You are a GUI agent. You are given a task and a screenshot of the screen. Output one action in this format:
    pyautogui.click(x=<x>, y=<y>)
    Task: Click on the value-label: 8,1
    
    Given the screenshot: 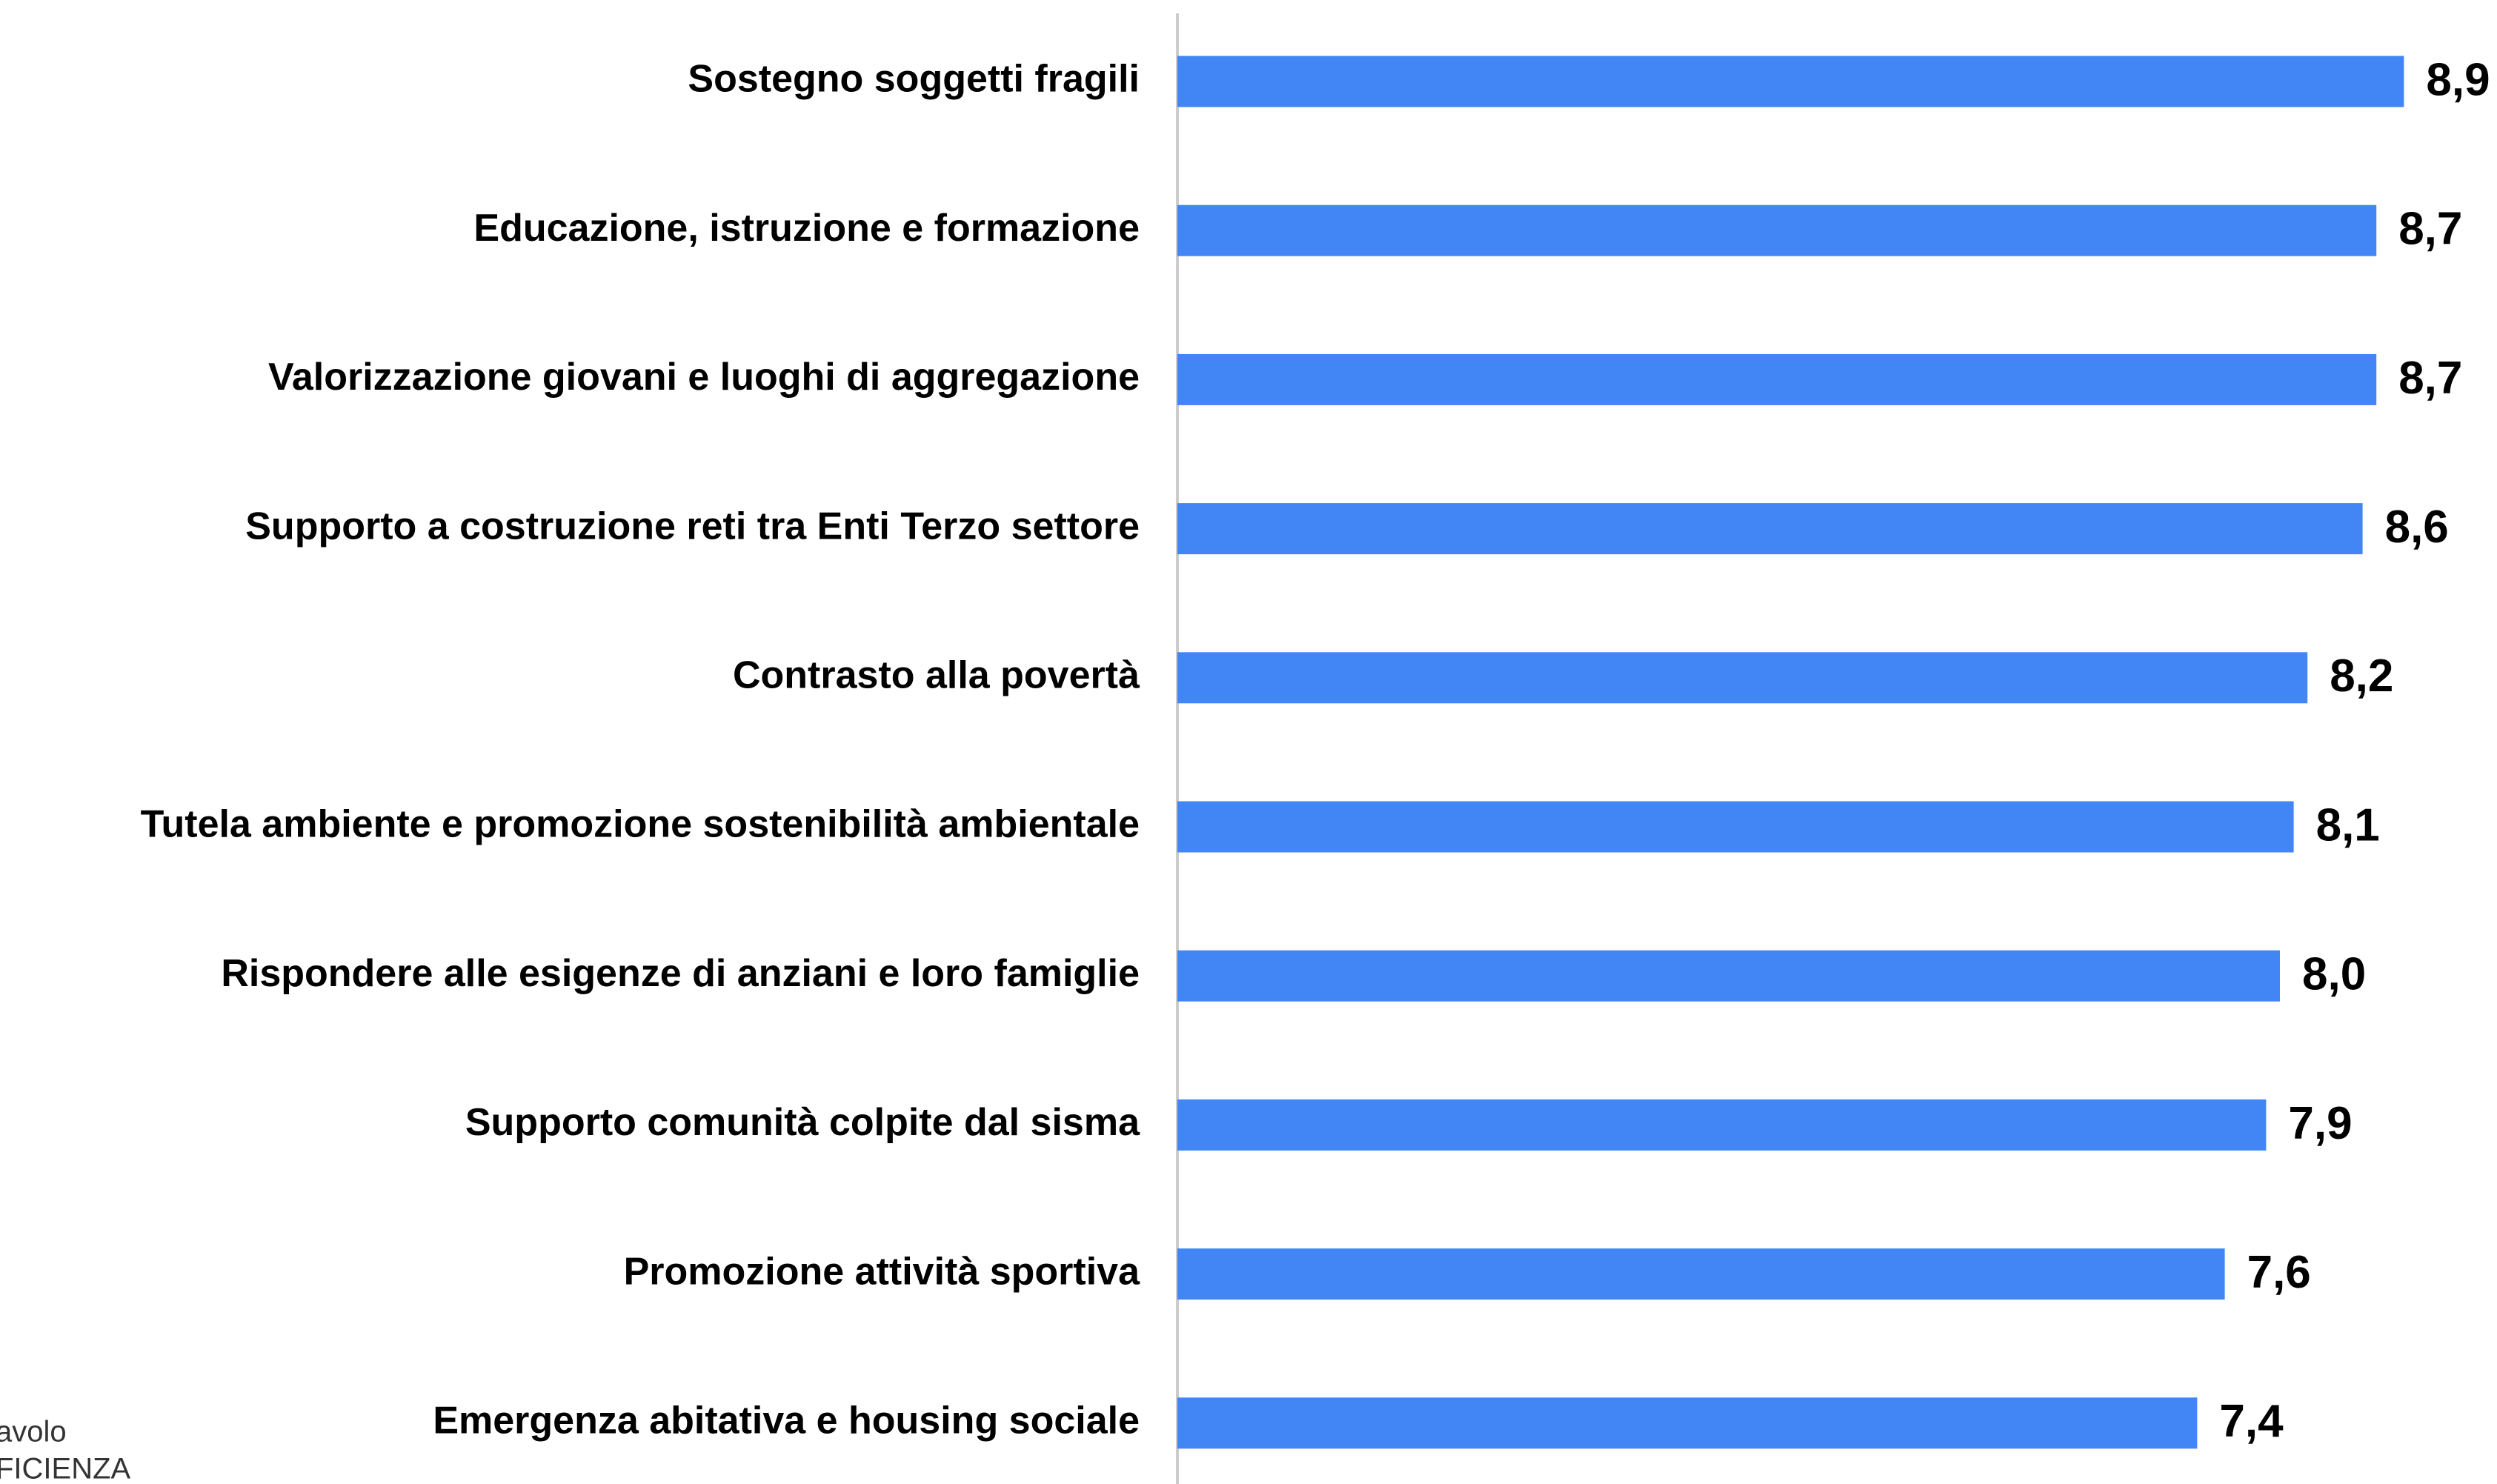 What is the action you would take?
    pyautogui.click(x=2348, y=825)
    